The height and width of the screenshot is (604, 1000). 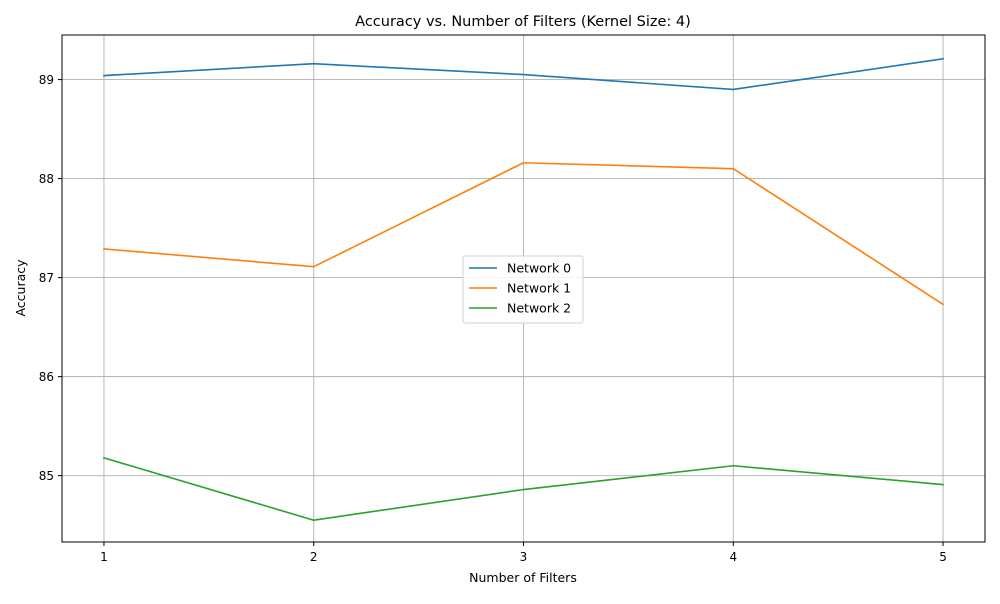 What do you see at coordinates (46, 179) in the screenshot?
I see `y-tick-label: 88` at bounding box center [46, 179].